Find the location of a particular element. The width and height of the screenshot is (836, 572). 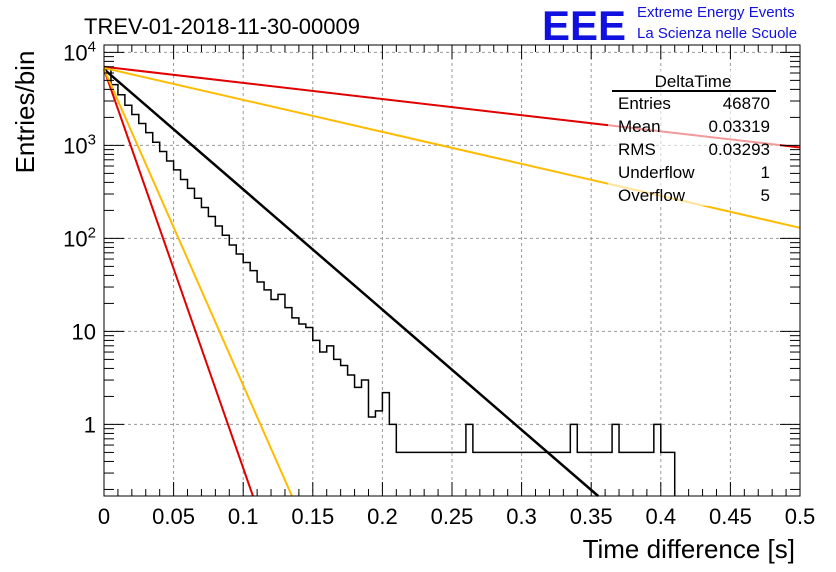

y-tick-label: 1 is located at coordinates (90, 424).